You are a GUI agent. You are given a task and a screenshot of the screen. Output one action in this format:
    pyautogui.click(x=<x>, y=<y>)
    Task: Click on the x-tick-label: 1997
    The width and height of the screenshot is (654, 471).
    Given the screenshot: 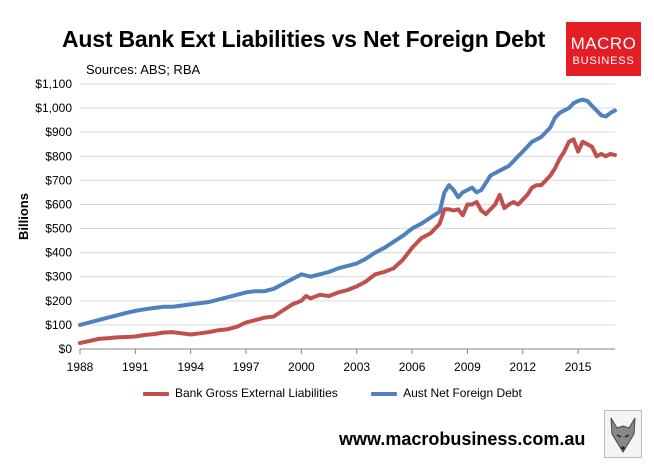 What is the action you would take?
    pyautogui.click(x=246, y=367)
    